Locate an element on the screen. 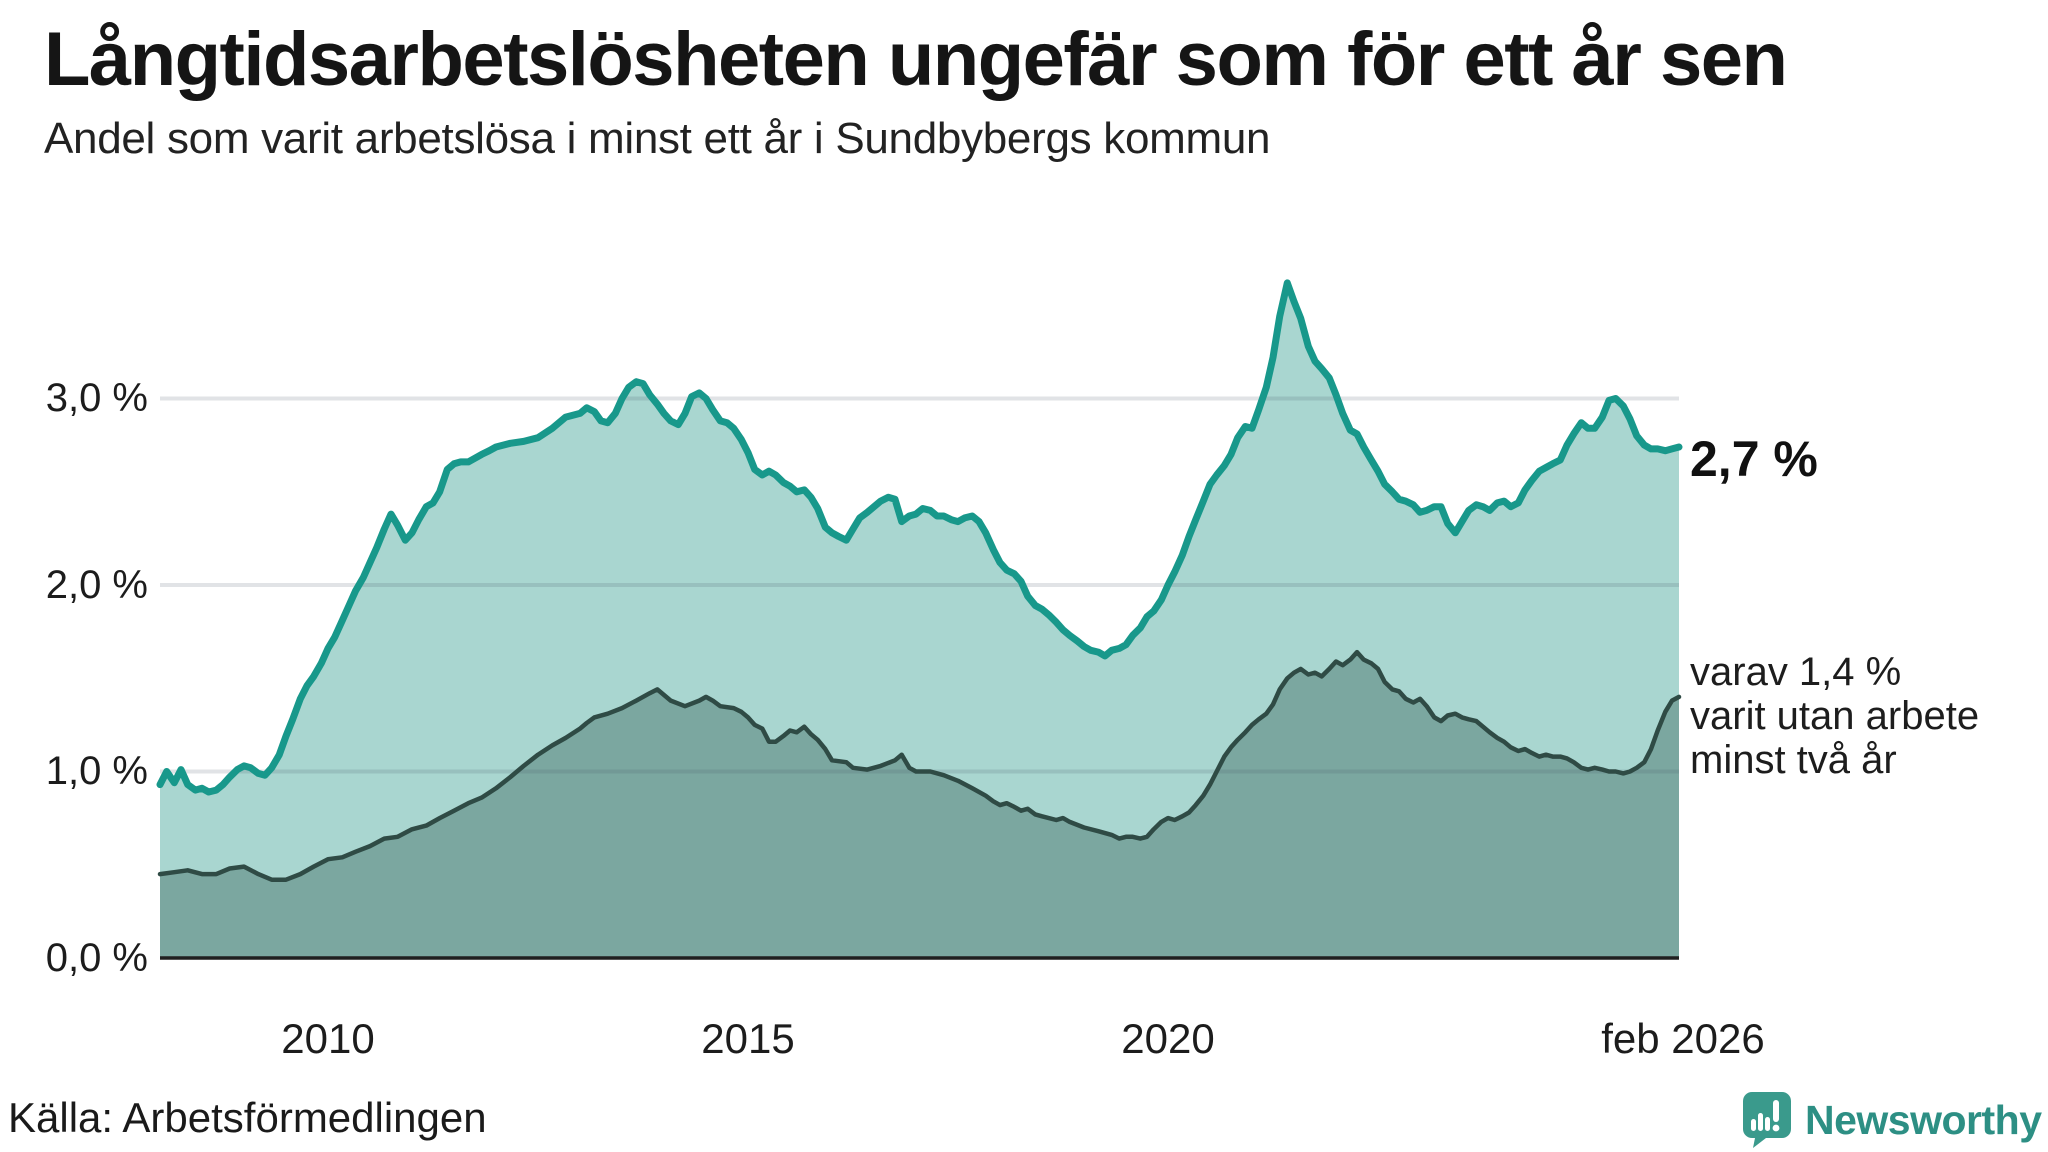  newsworthy-bar-chart-icon is located at coordinates (1767, 1120).